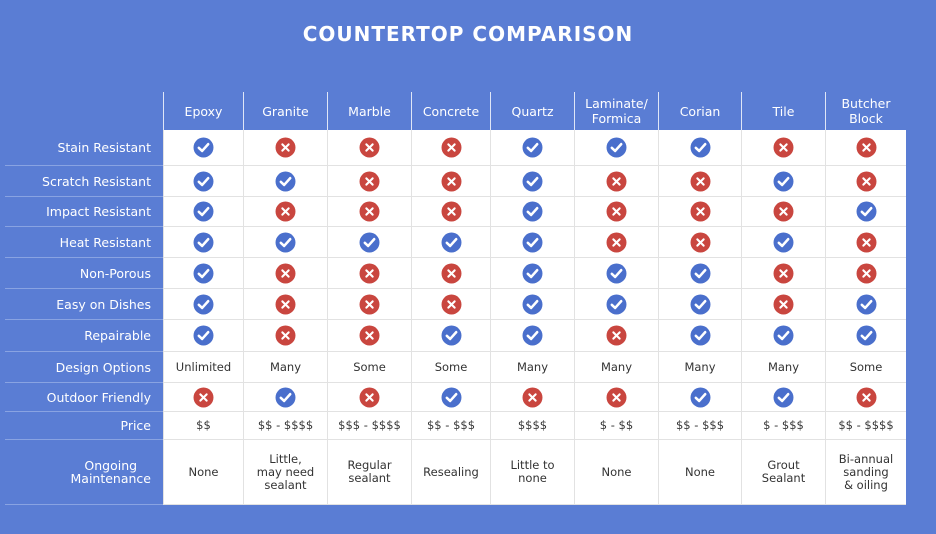 The image size is (936, 534). I want to click on table-cell: $$$ - $$$$, so click(369, 426).